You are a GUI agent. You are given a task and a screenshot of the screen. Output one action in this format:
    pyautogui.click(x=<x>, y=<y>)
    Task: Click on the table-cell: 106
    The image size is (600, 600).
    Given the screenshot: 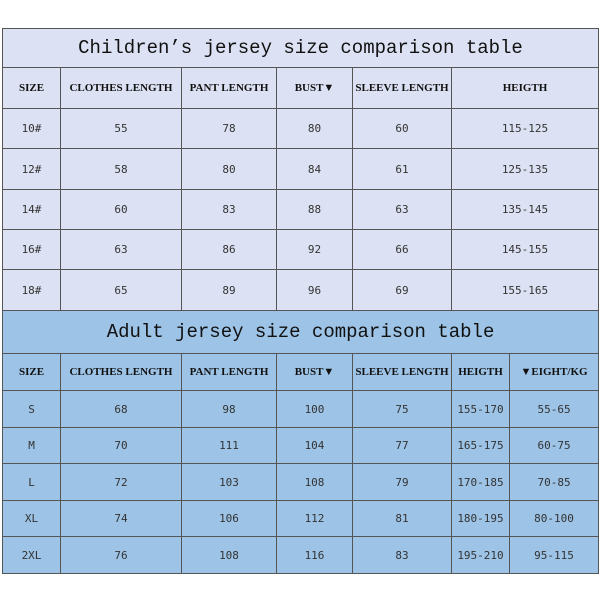 What is the action you would take?
    pyautogui.click(x=229, y=518)
    